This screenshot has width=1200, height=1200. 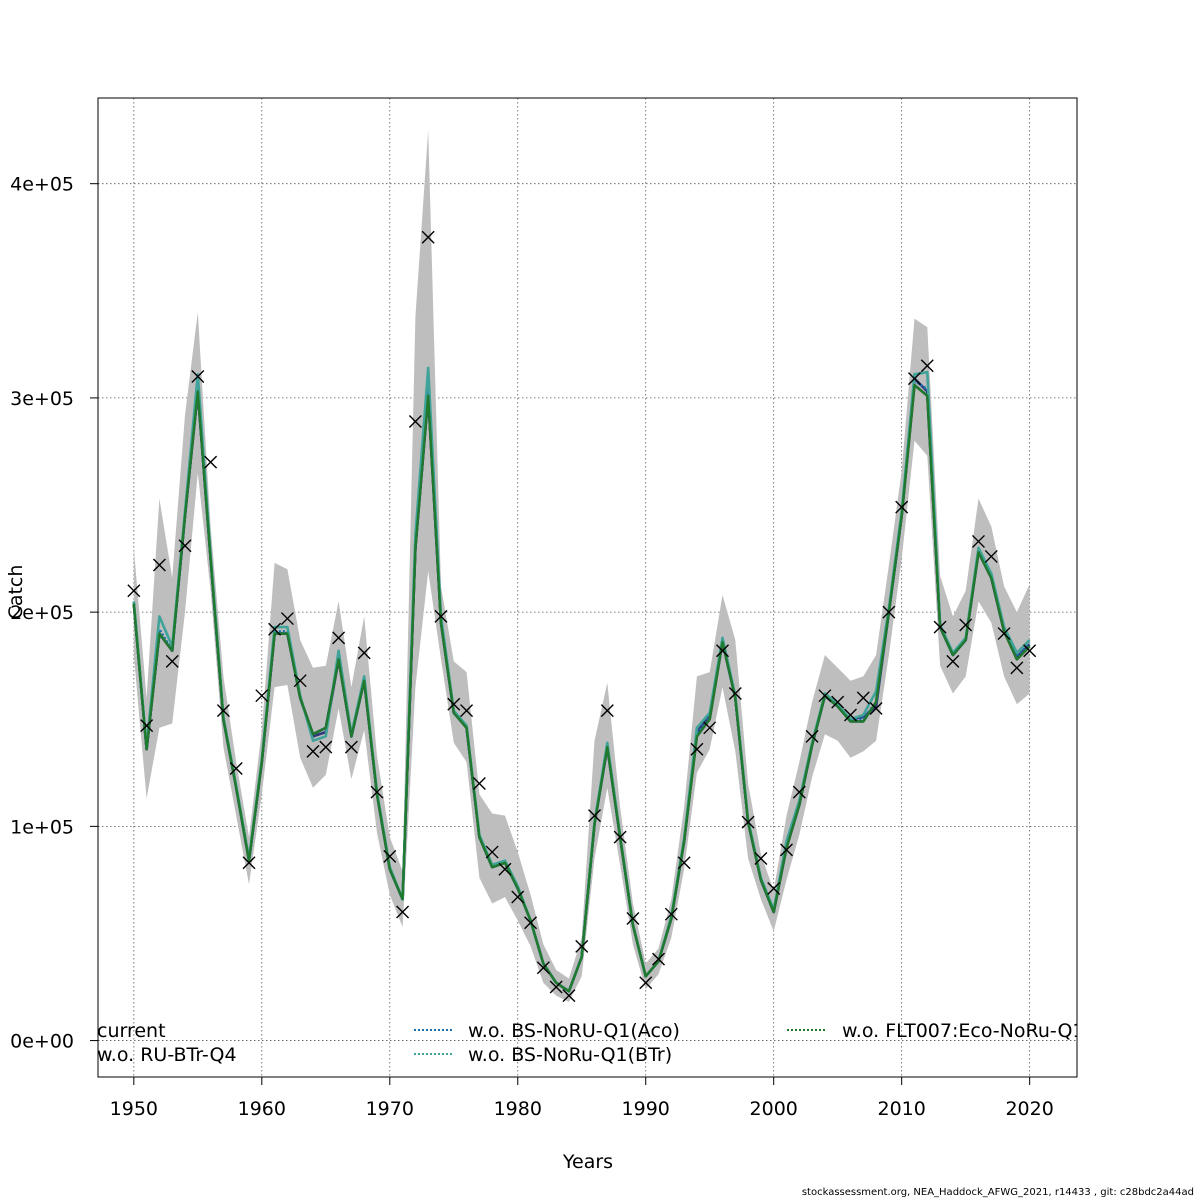 What do you see at coordinates (167, 1055) in the screenshot?
I see `legend-label: w.o. RU-BTr-Q4` at bounding box center [167, 1055].